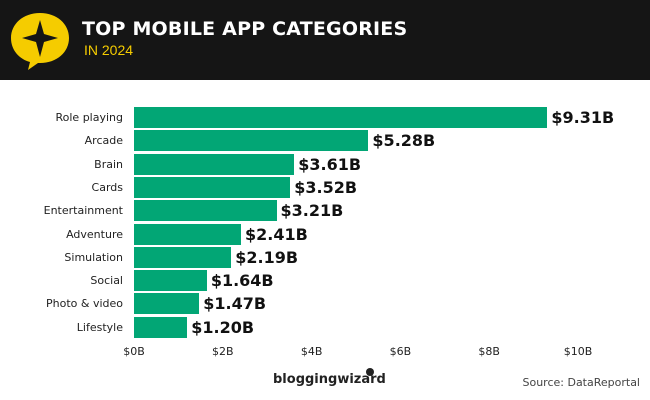  Describe the element at coordinates (578, 351) in the screenshot. I see `x-tick-label: $10B` at that location.